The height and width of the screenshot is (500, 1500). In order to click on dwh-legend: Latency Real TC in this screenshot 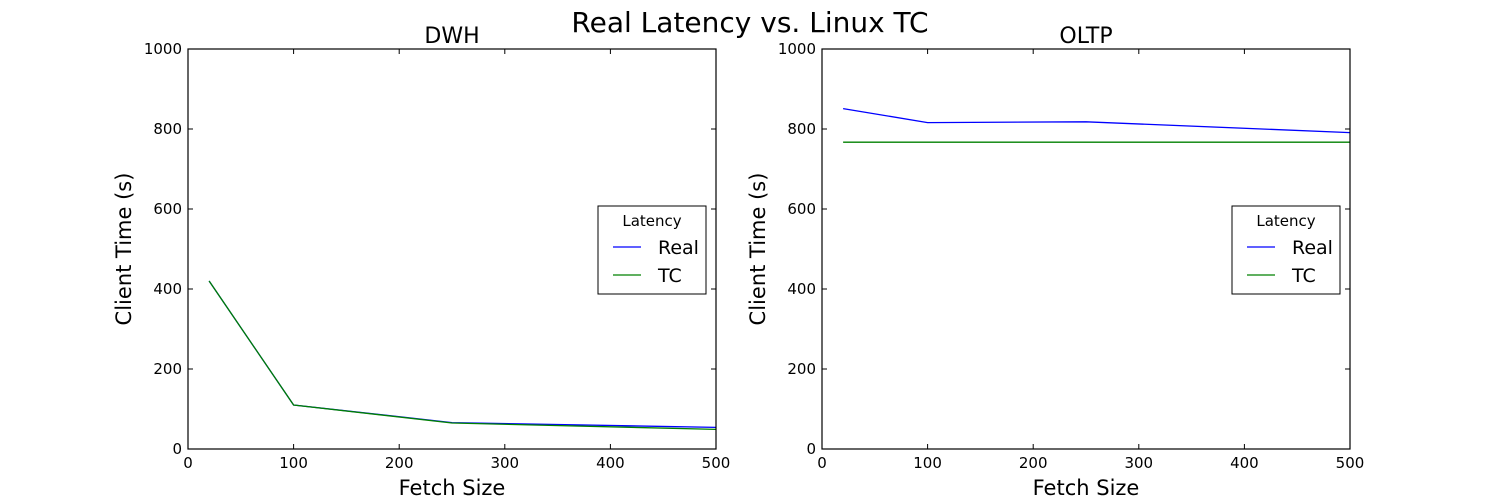, I will do `click(652, 250)`.